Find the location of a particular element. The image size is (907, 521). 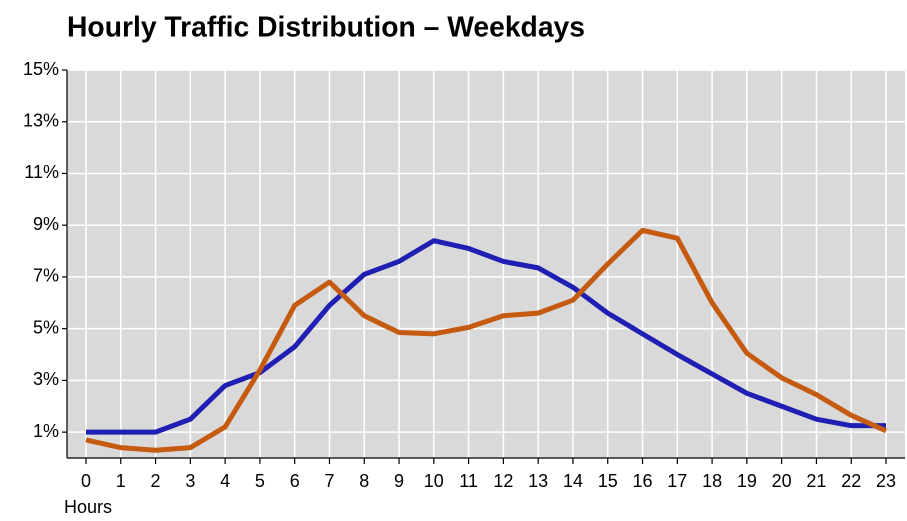

x-tick-label: 6 is located at coordinates (295, 481).